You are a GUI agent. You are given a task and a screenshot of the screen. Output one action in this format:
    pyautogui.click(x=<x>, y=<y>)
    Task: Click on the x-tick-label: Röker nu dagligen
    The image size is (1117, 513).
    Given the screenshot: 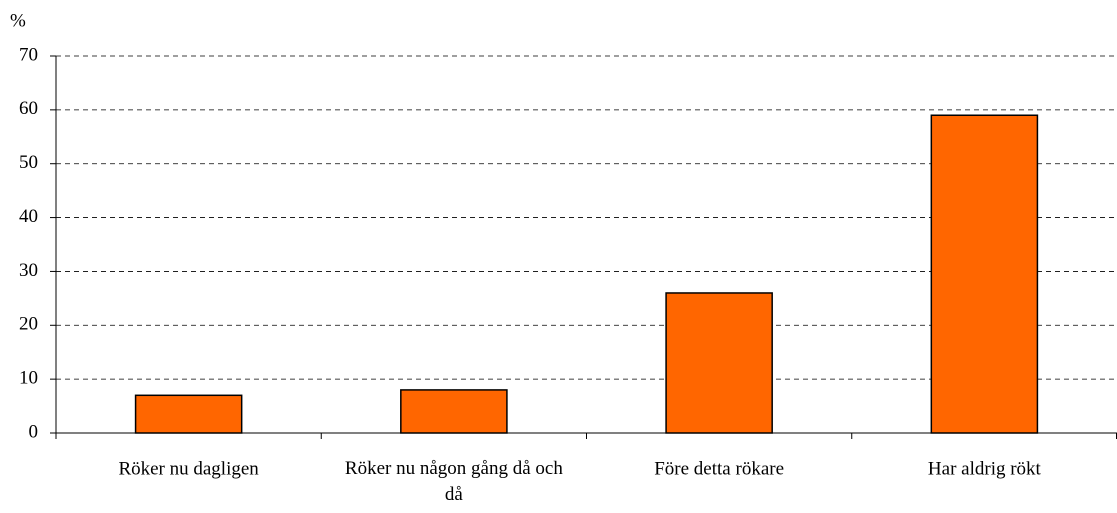 What is the action you would take?
    pyautogui.click(x=188, y=468)
    